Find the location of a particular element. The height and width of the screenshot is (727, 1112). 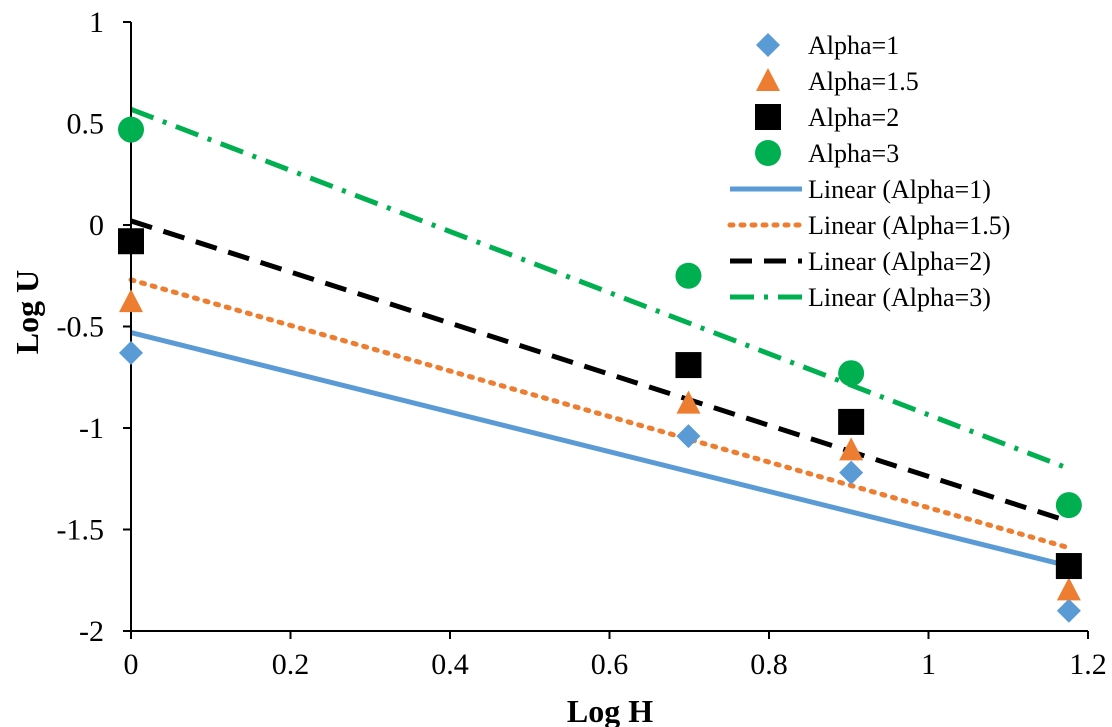

y-tick-label: -1 is located at coordinates (91, 428).